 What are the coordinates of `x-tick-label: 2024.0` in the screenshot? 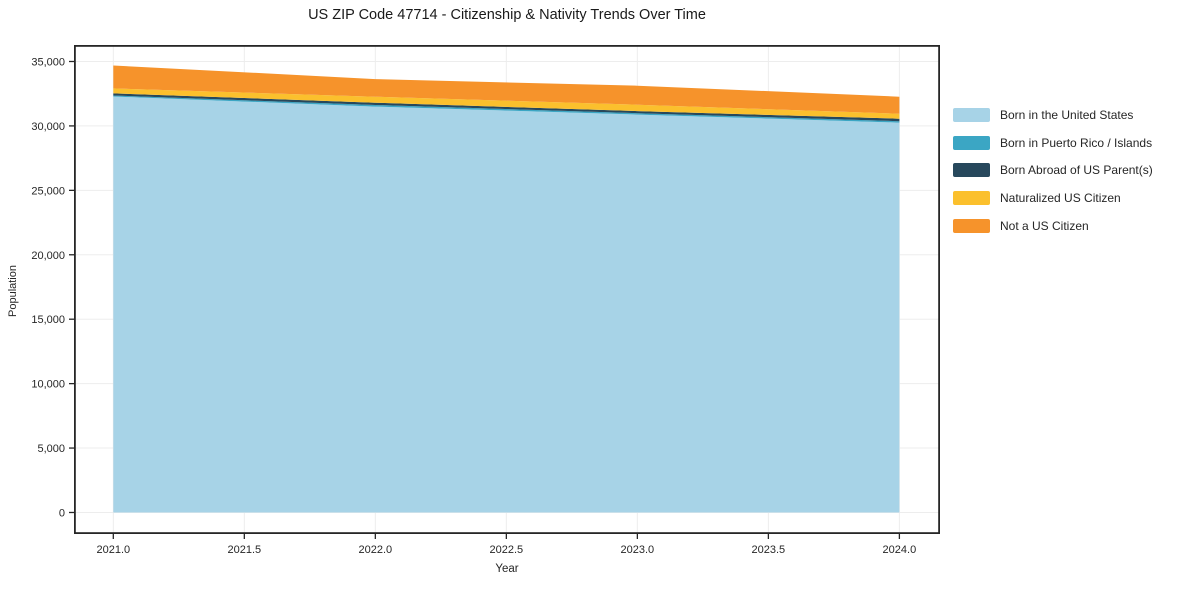 It's located at (900, 550).